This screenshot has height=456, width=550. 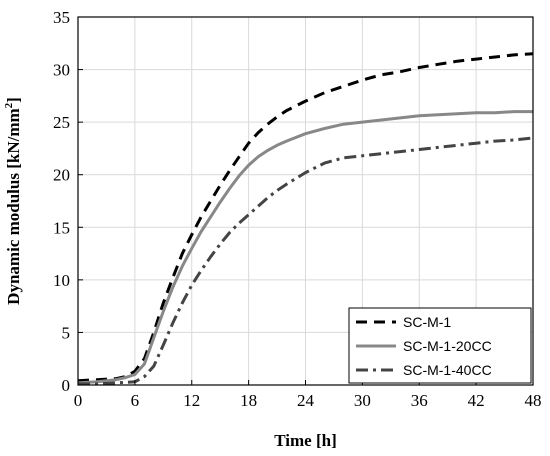 I want to click on y-tick-label: 25, so click(x=61, y=122).